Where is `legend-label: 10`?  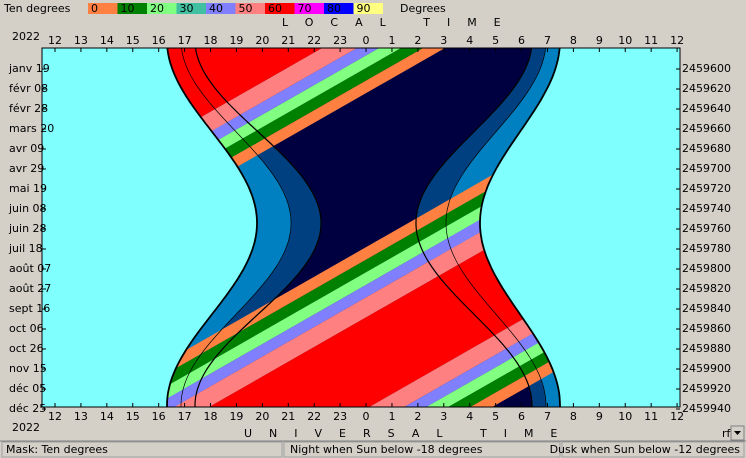 legend-label: 10 is located at coordinates (128, 8).